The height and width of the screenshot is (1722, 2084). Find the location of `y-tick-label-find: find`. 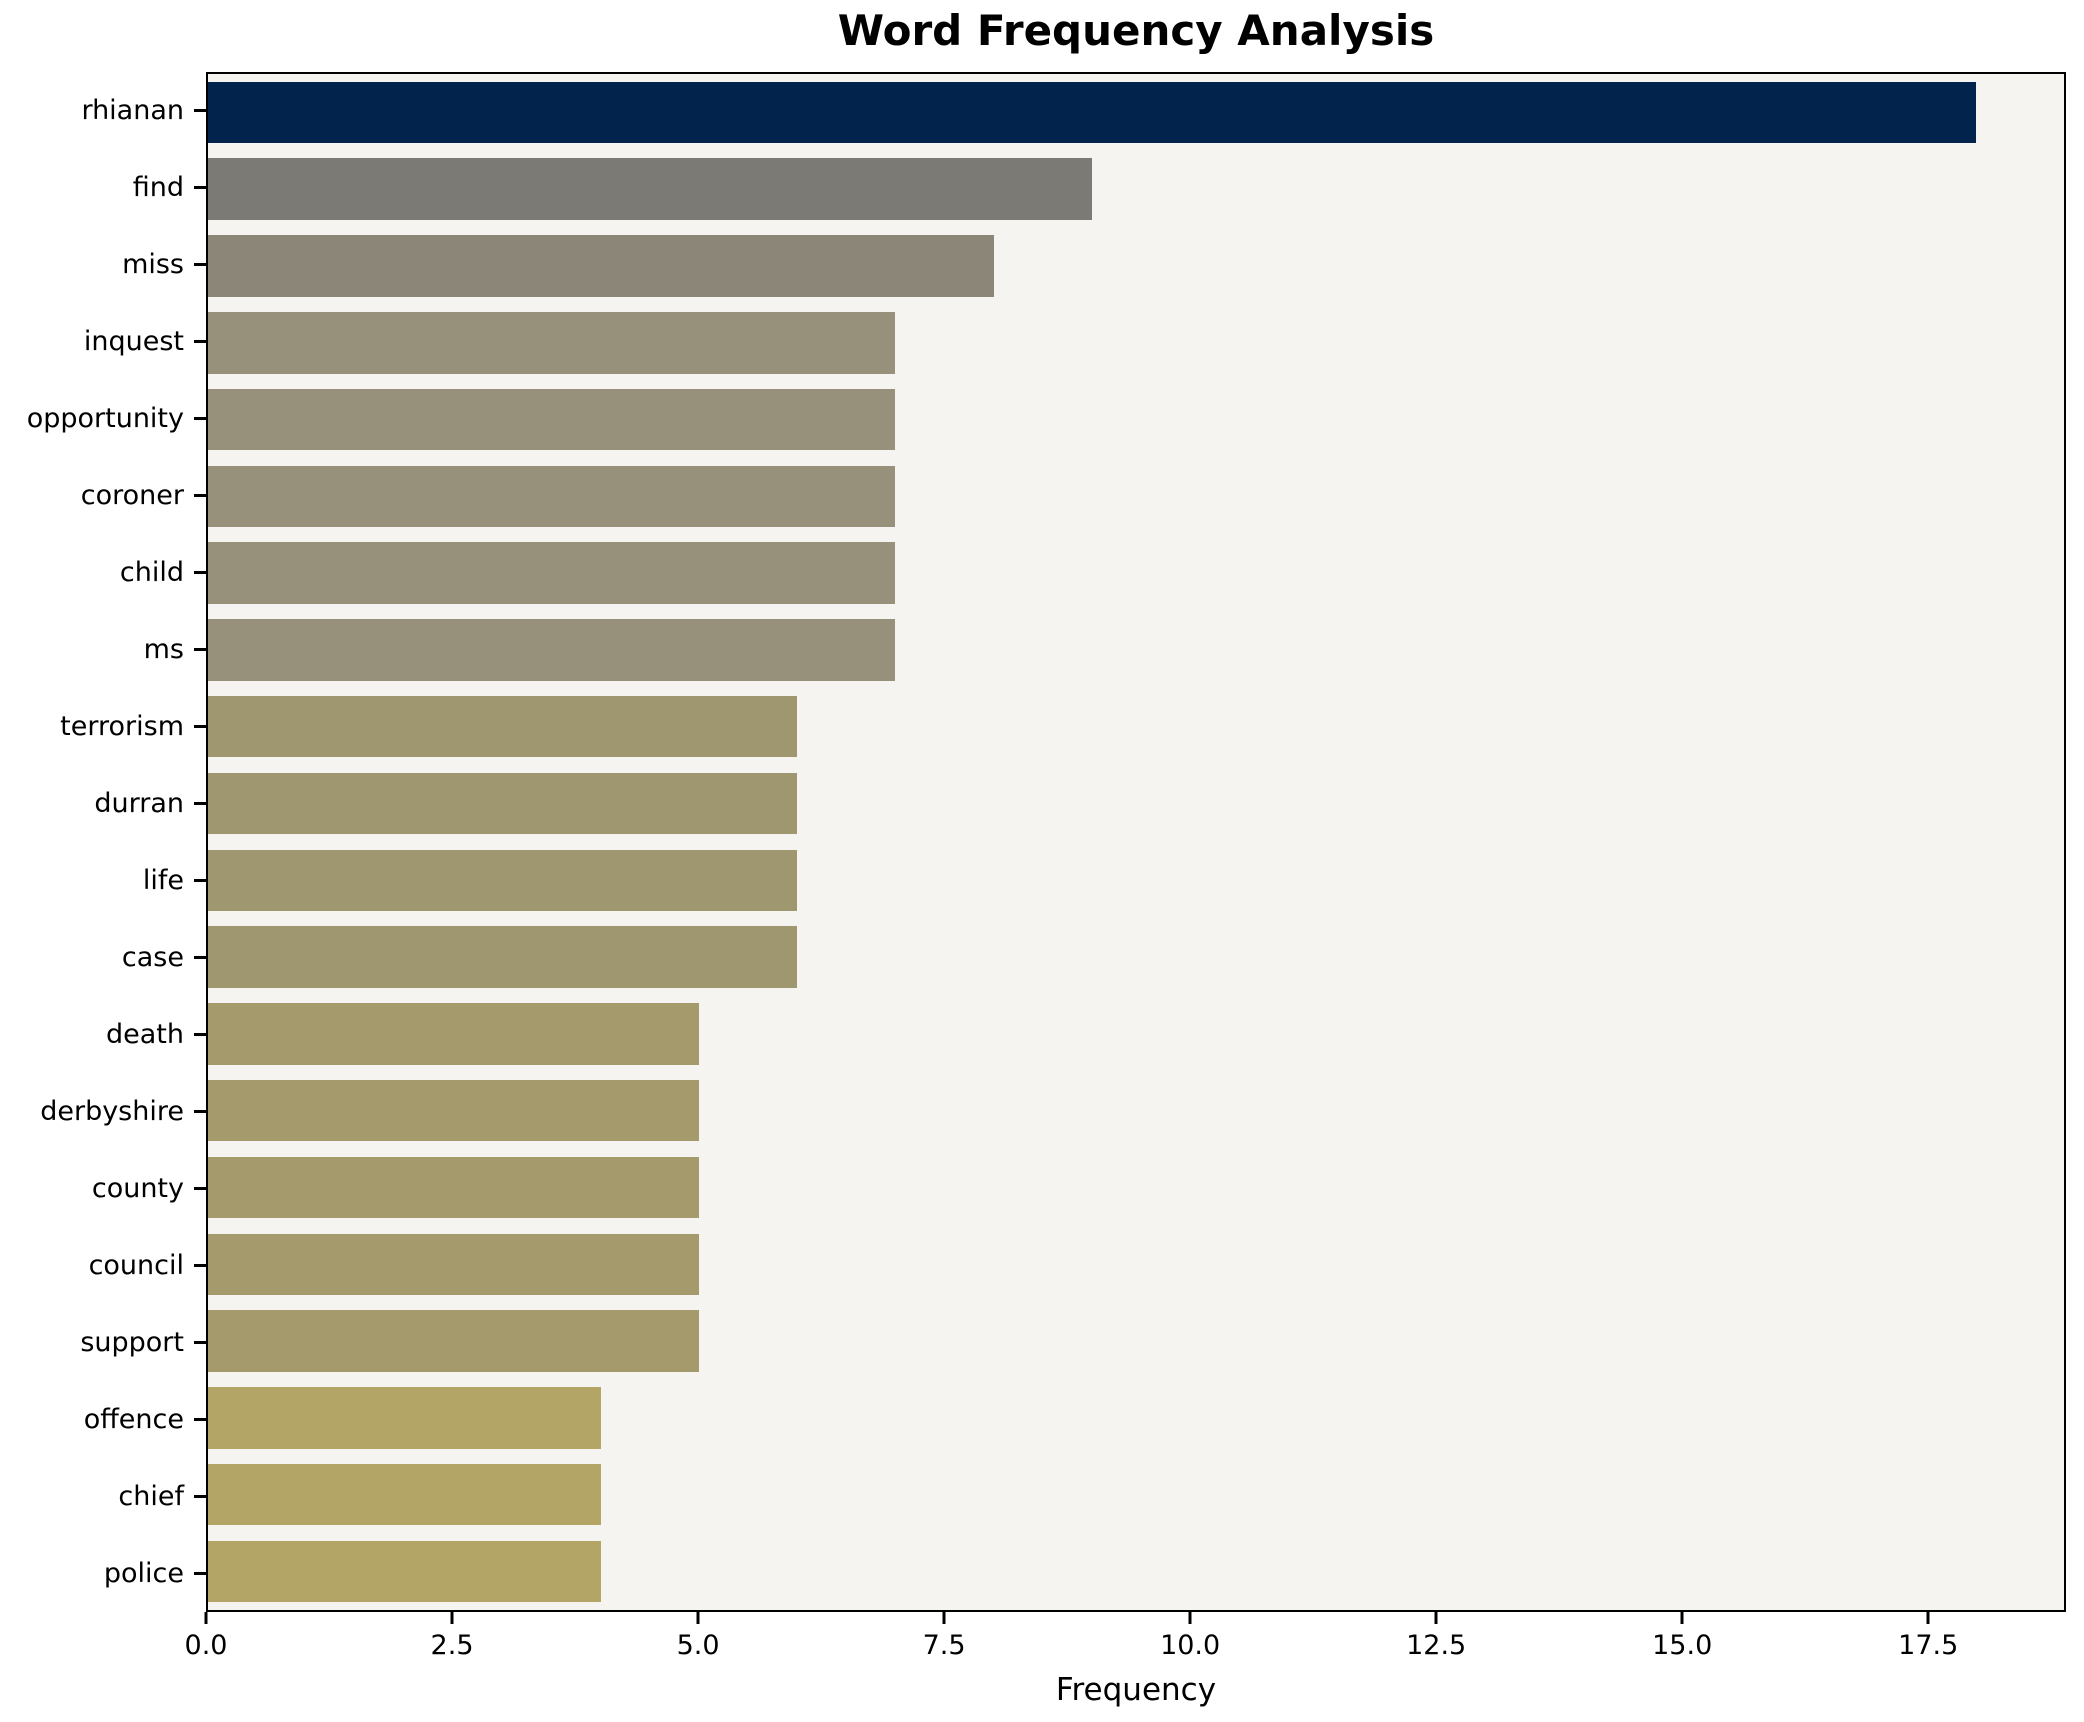

y-tick-label-find: find is located at coordinates (158, 187).